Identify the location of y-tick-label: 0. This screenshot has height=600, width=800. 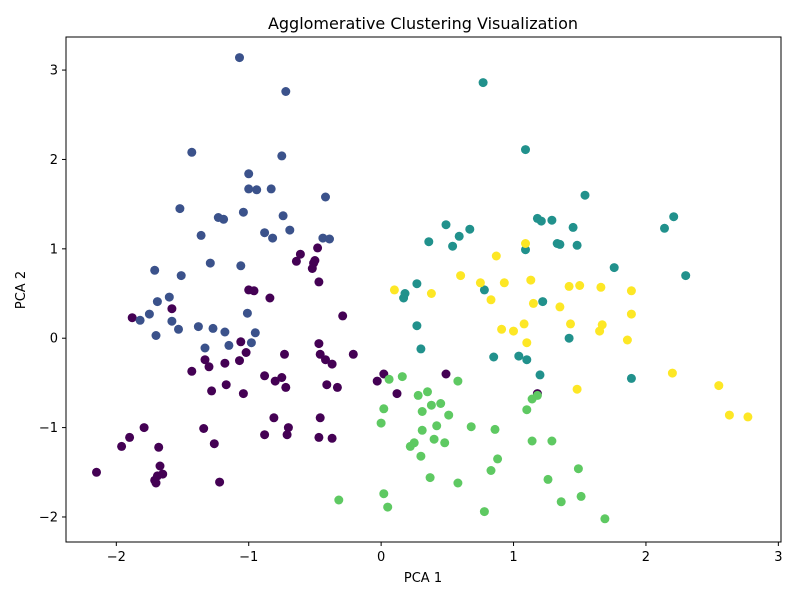
(54, 339).